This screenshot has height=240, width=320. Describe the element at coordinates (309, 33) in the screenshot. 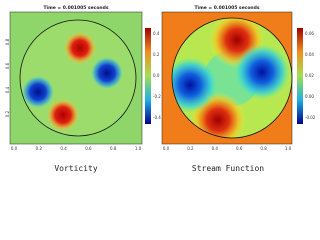

I see `colorbar-tick-label: 0.06` at that location.